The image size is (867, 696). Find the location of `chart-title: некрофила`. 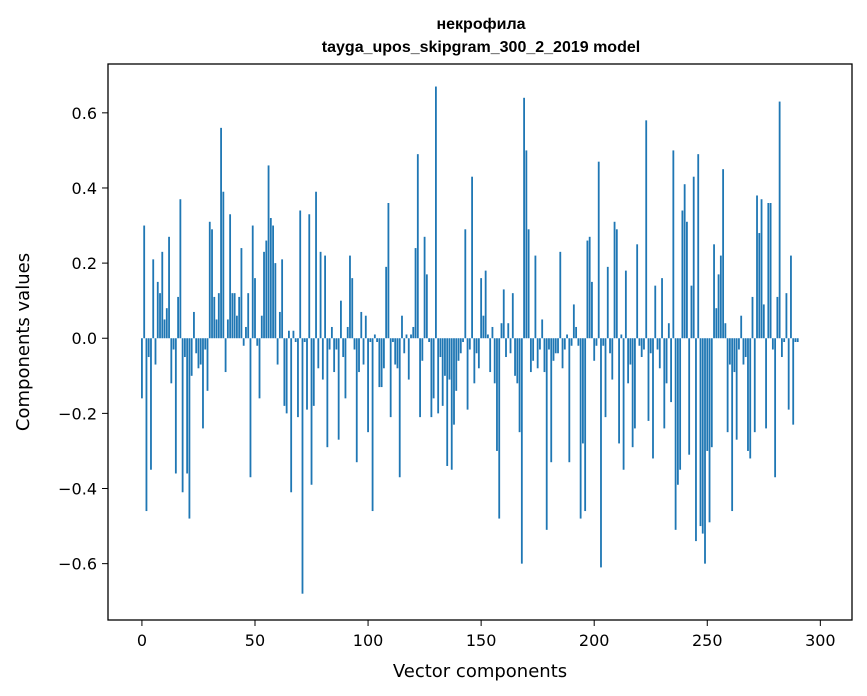

chart-title: некрофила is located at coordinates (480, 24).